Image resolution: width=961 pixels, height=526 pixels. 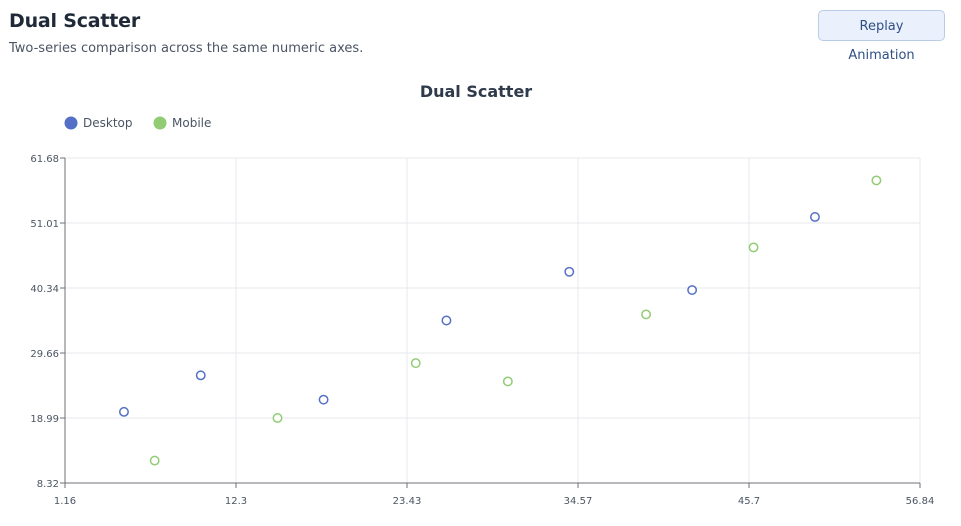 I want to click on x-tick-label: 45.7, so click(x=749, y=501).